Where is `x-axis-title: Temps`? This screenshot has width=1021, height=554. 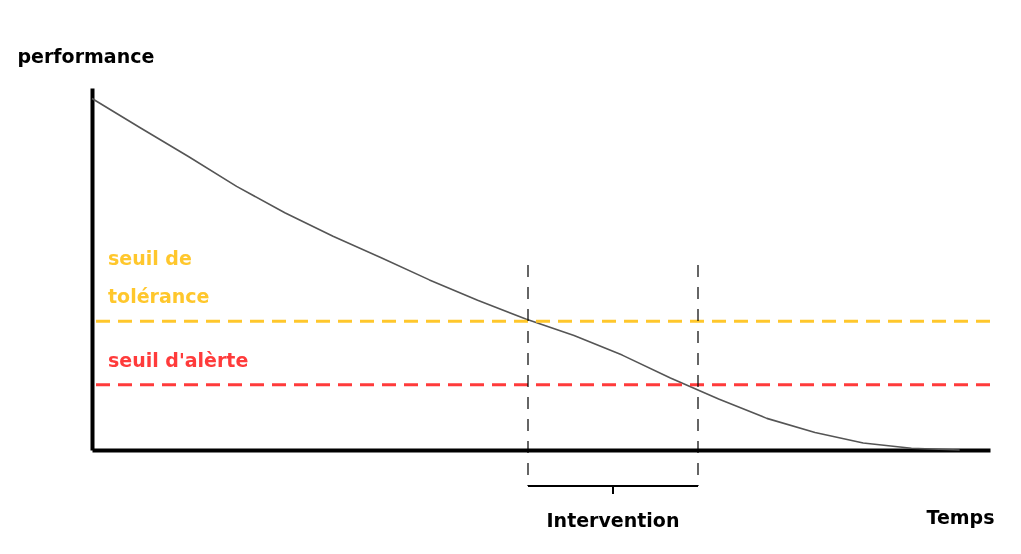
x-axis-title: Temps is located at coordinates (960, 516).